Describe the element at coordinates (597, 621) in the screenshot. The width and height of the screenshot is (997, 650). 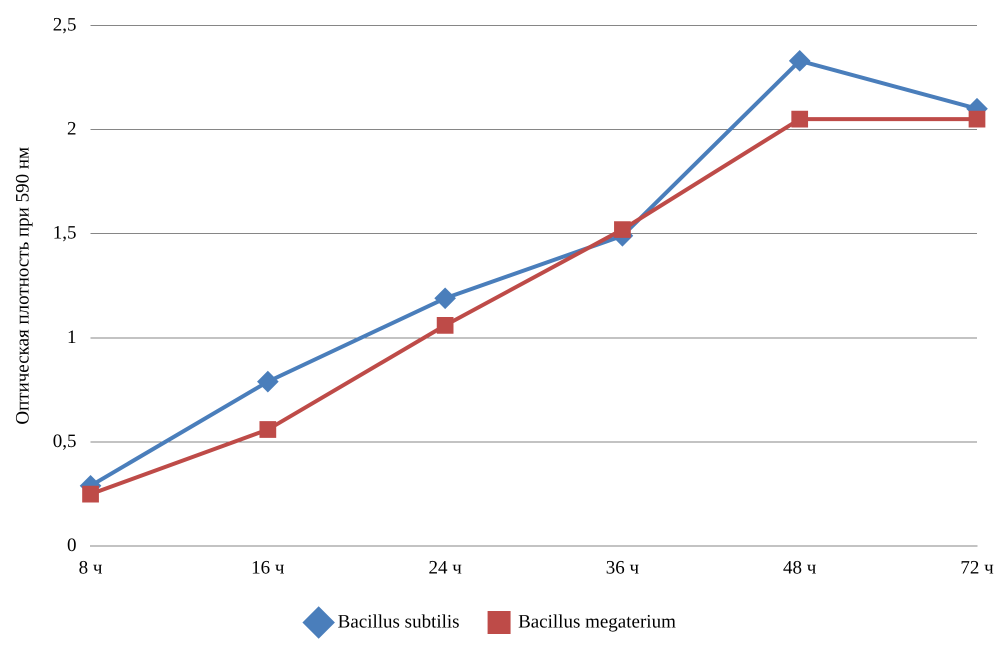
I see `legend-label: Bacillus megaterium` at that location.